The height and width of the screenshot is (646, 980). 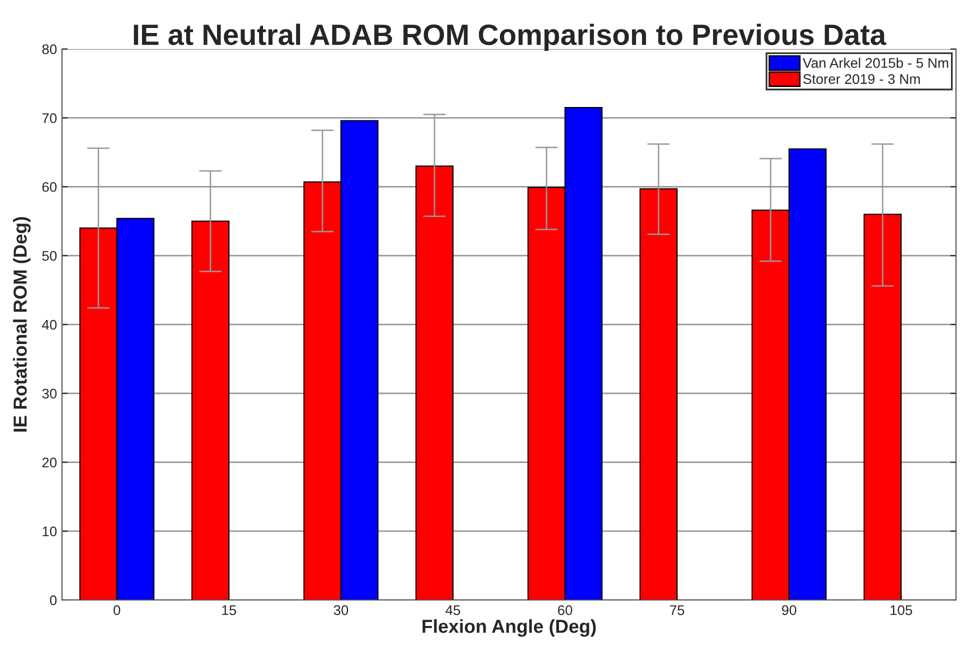 What do you see at coordinates (510, 37) in the screenshot?
I see `chart-title: IE at Neutral ADAB ROM Comparison to Previous Data` at bounding box center [510, 37].